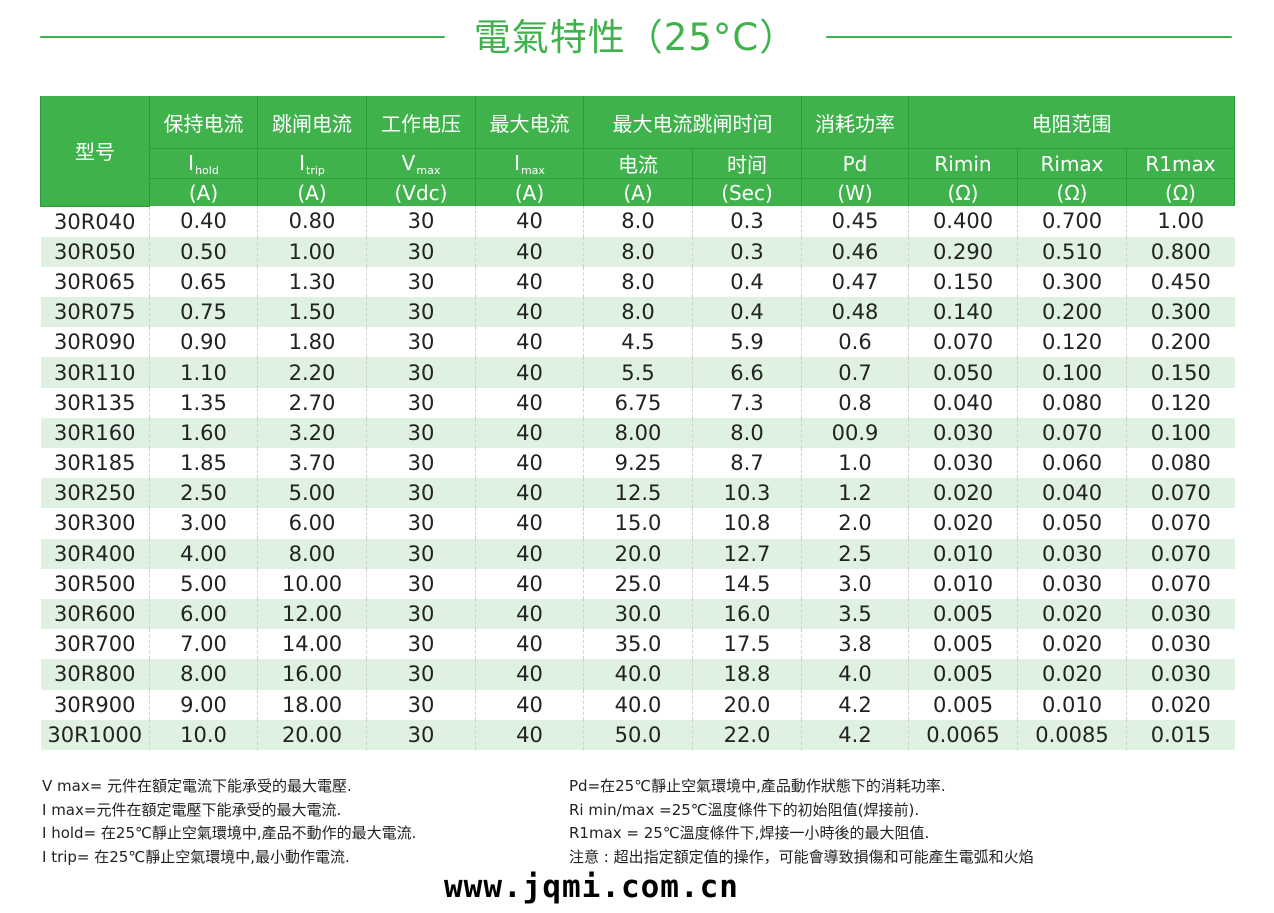 Image resolution: width=1274 pixels, height=913 pixels. What do you see at coordinates (197, 786) in the screenshot?
I see `note-line: V max= 元件在額定電流下能承受的最大電壓.` at bounding box center [197, 786].